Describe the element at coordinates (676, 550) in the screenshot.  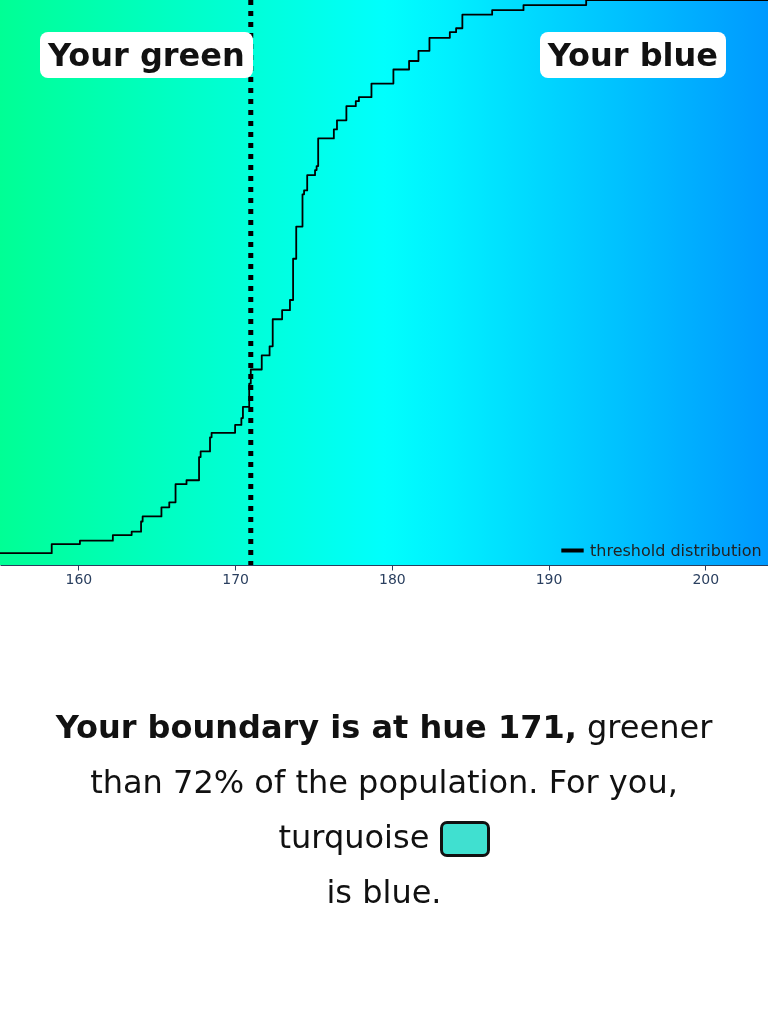
I see `legend-label: threshold distribution` at that location.